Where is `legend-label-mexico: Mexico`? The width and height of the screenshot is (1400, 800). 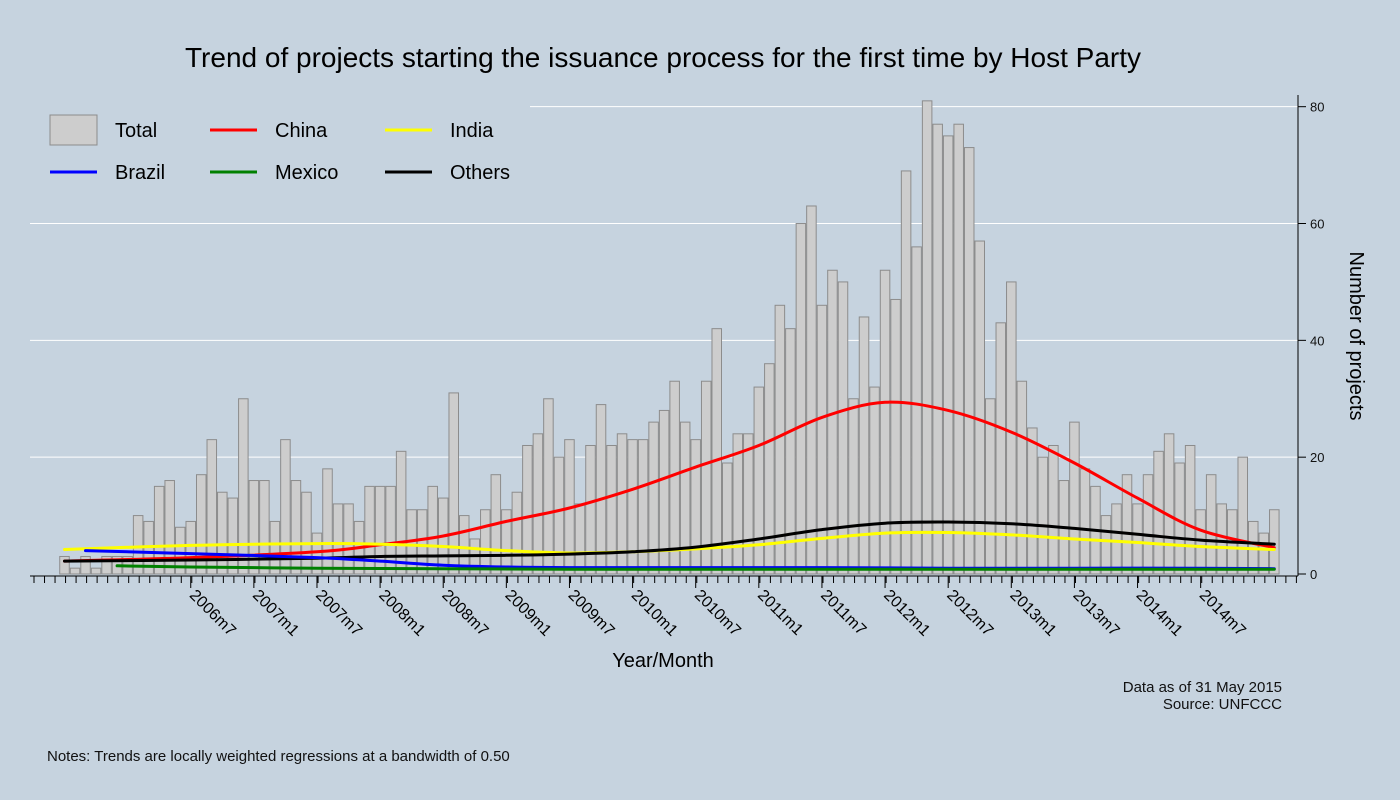 legend-label-mexico: Mexico is located at coordinates (306, 173).